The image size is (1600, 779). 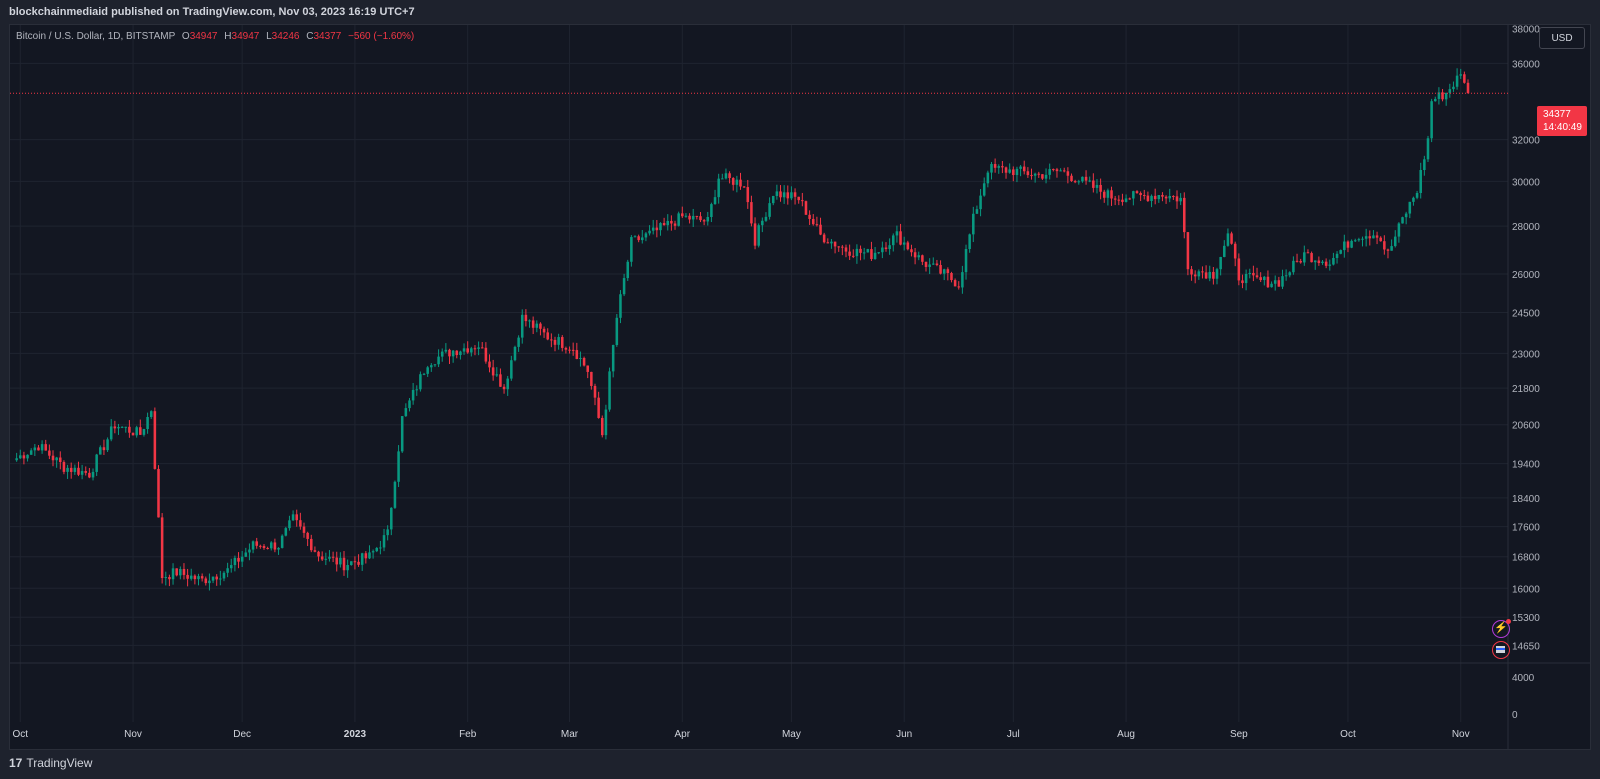 What do you see at coordinates (1501, 650) in the screenshot?
I see `us-flag-icon` at bounding box center [1501, 650].